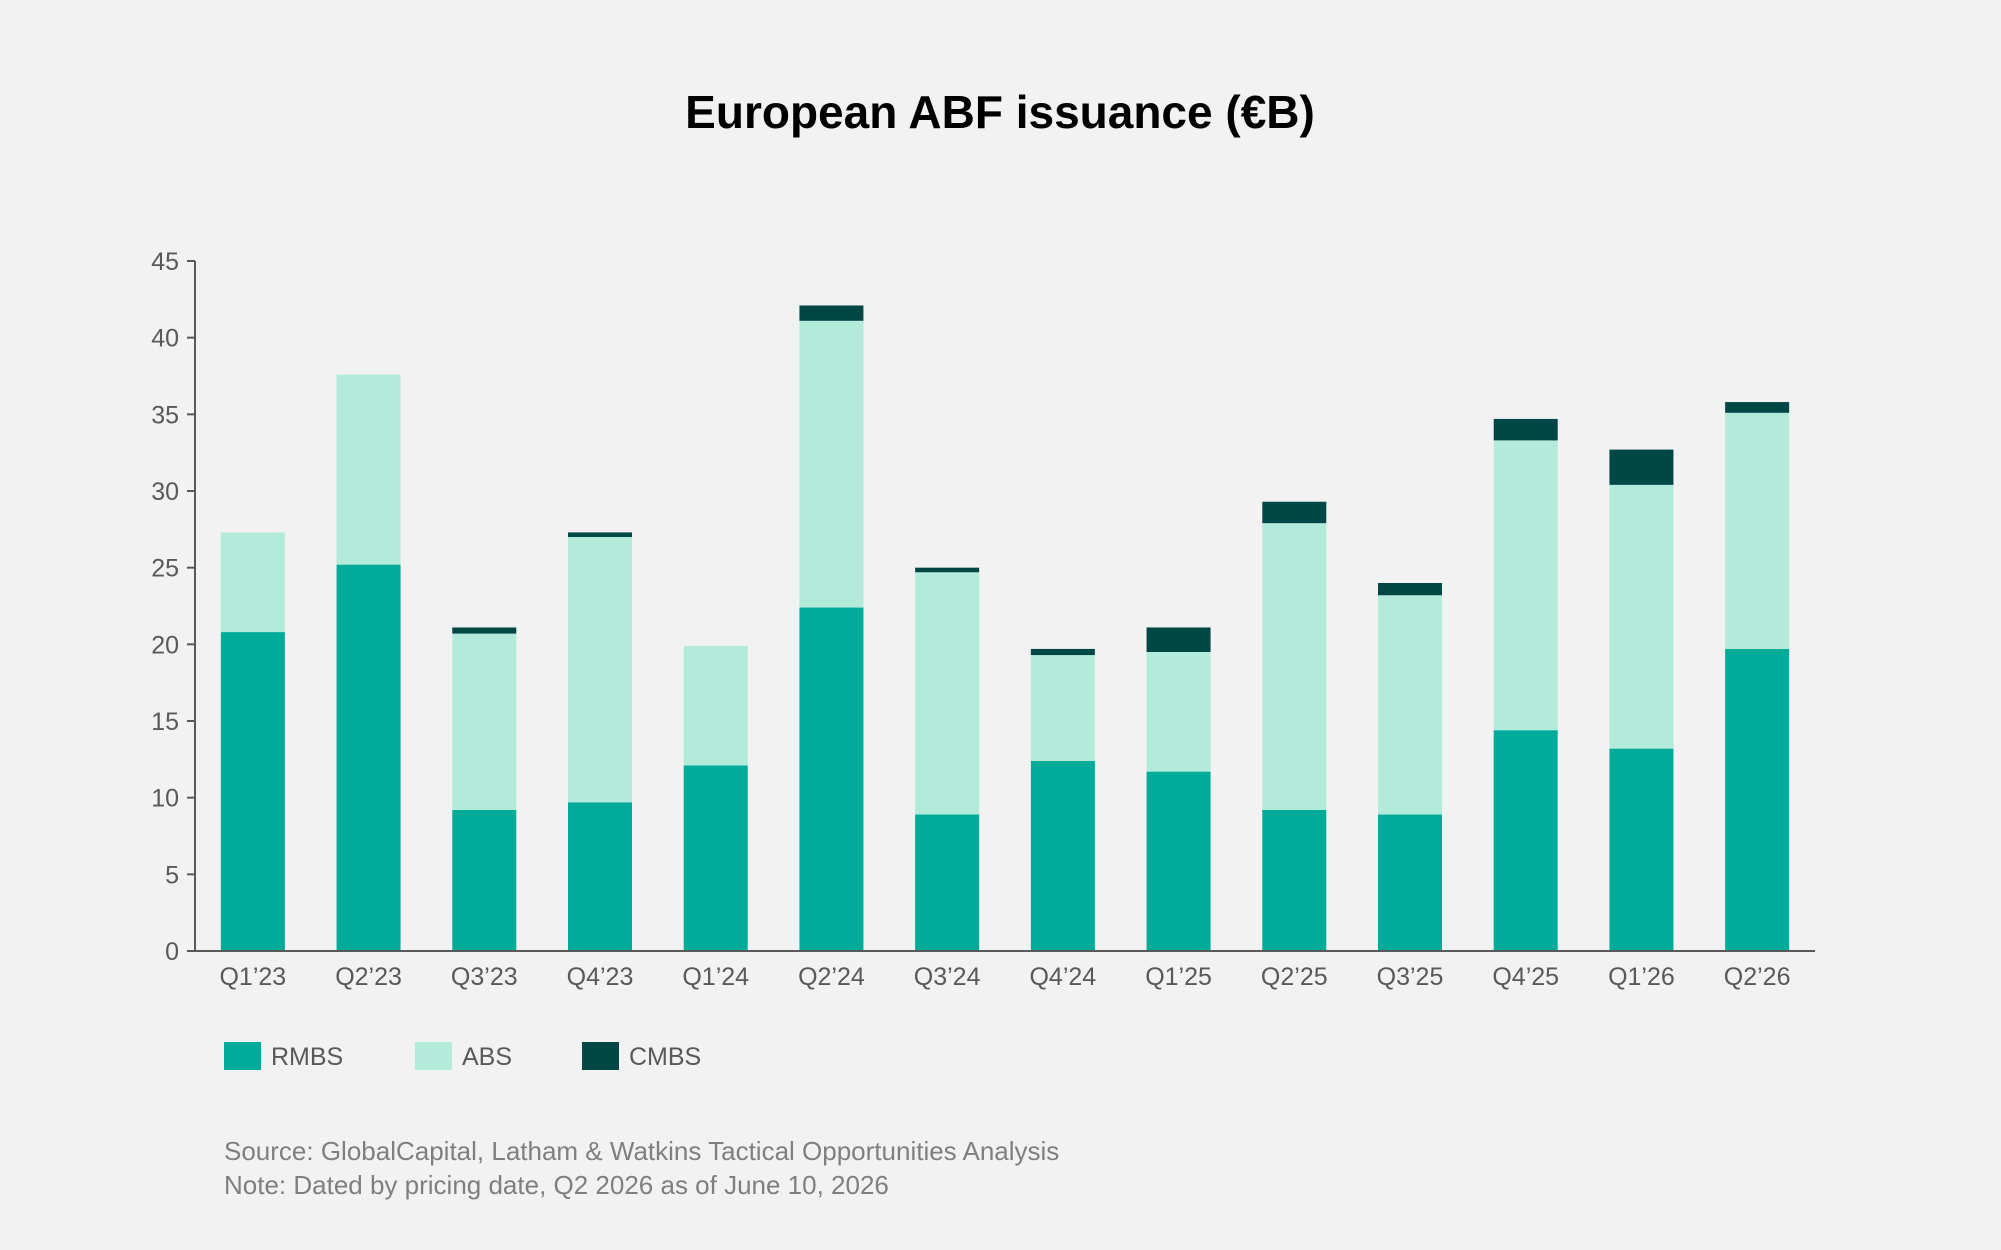 The image size is (2001, 1250). Describe the element at coordinates (165, 415) in the screenshot. I see `y-tick-label: 35` at that location.